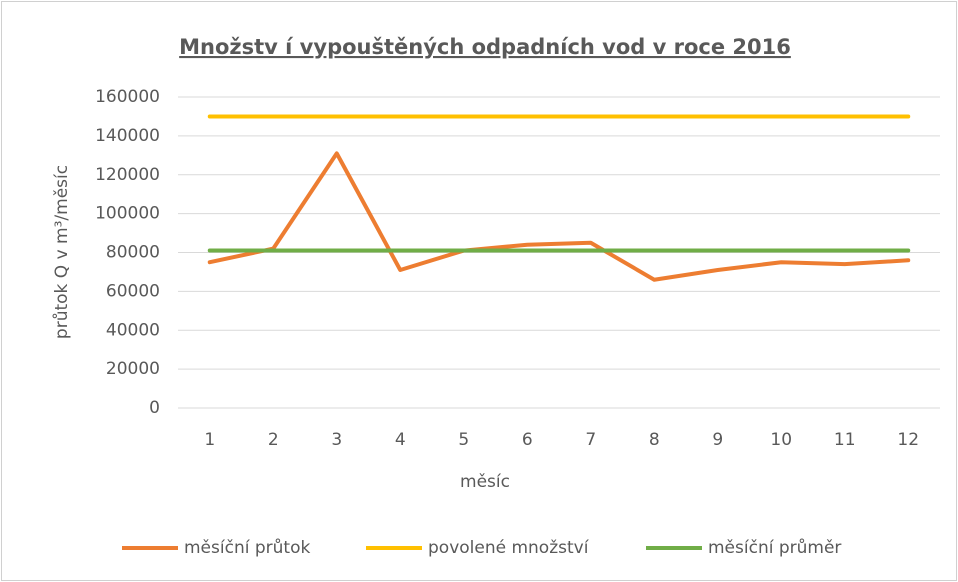 The width and height of the screenshot is (958, 582). Describe the element at coordinates (781, 440) in the screenshot. I see `x-tick-label: 10` at that location.